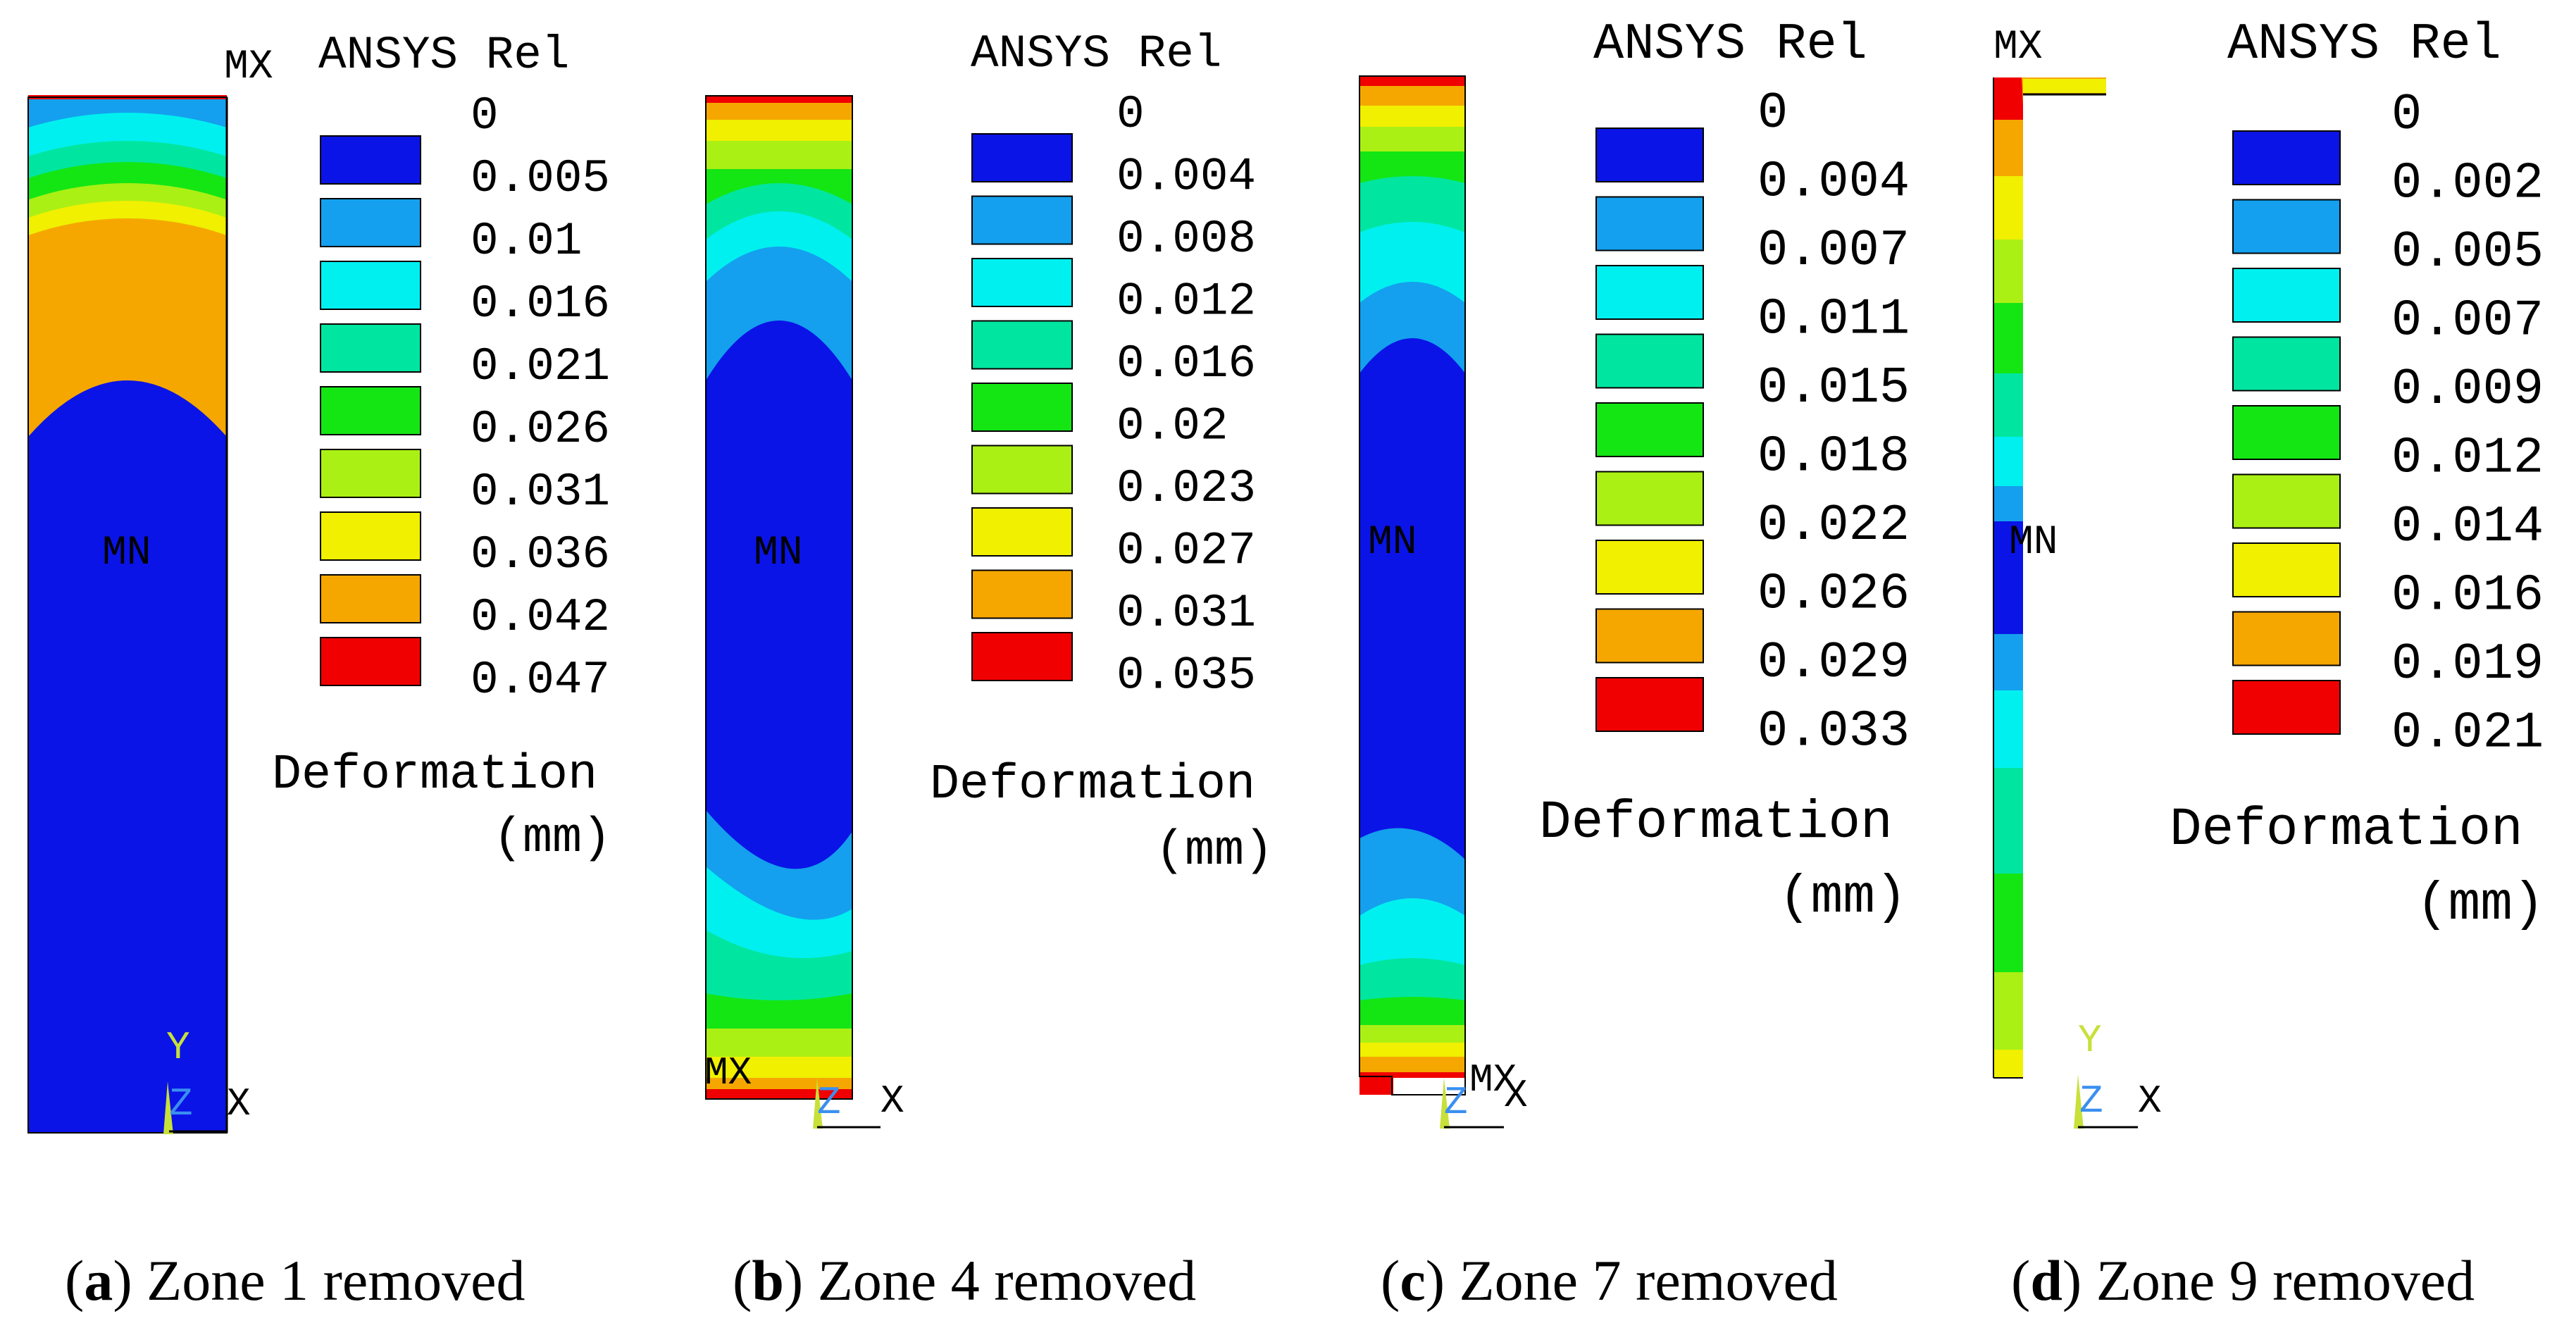 This screenshot has height=1335, width=2576. Describe the element at coordinates (1186, 363) in the screenshot. I see `legend-value-4: 0.016` at that location.